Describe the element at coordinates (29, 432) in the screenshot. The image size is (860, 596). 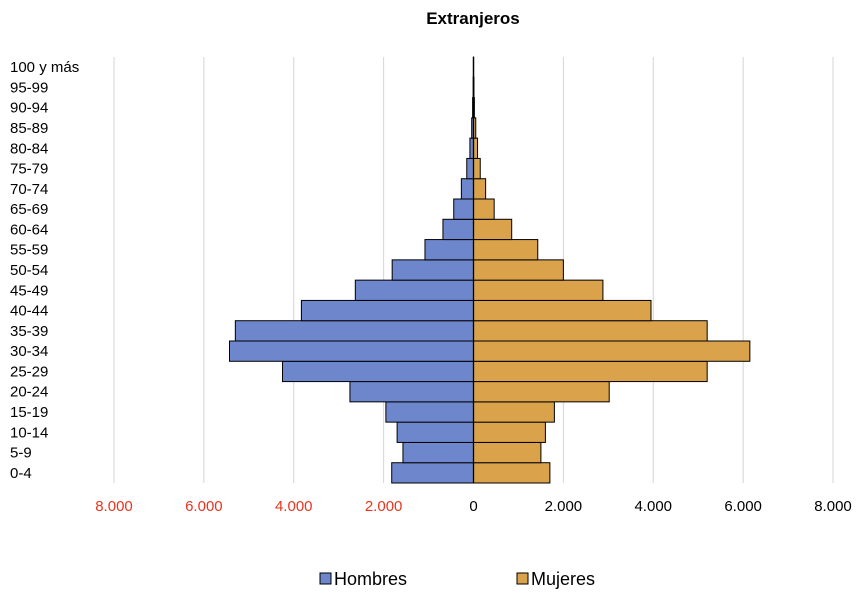
I see `category-label: 10-14` at that location.